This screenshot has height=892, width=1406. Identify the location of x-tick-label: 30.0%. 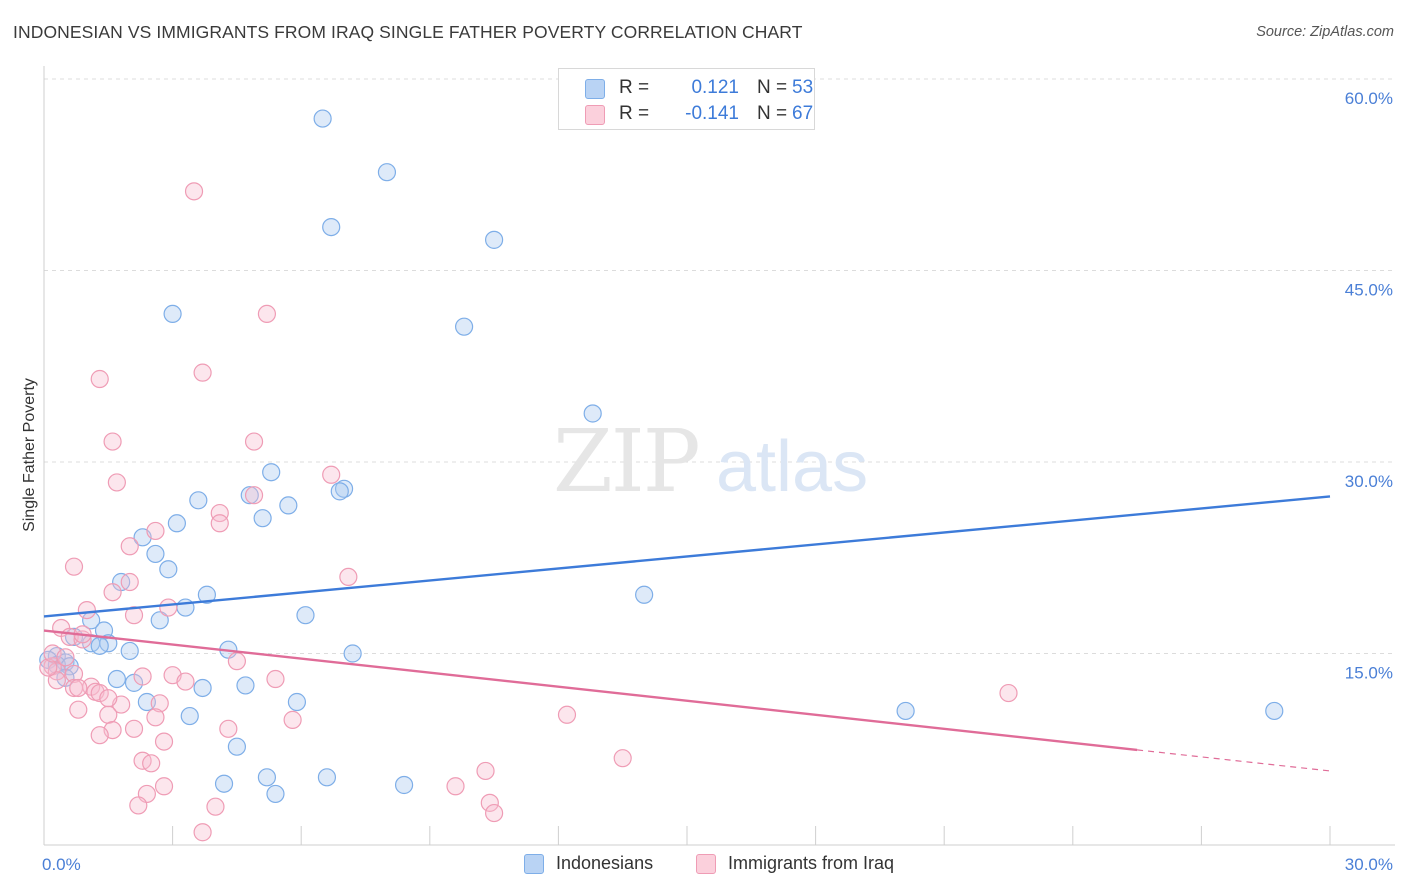
(1369, 864).